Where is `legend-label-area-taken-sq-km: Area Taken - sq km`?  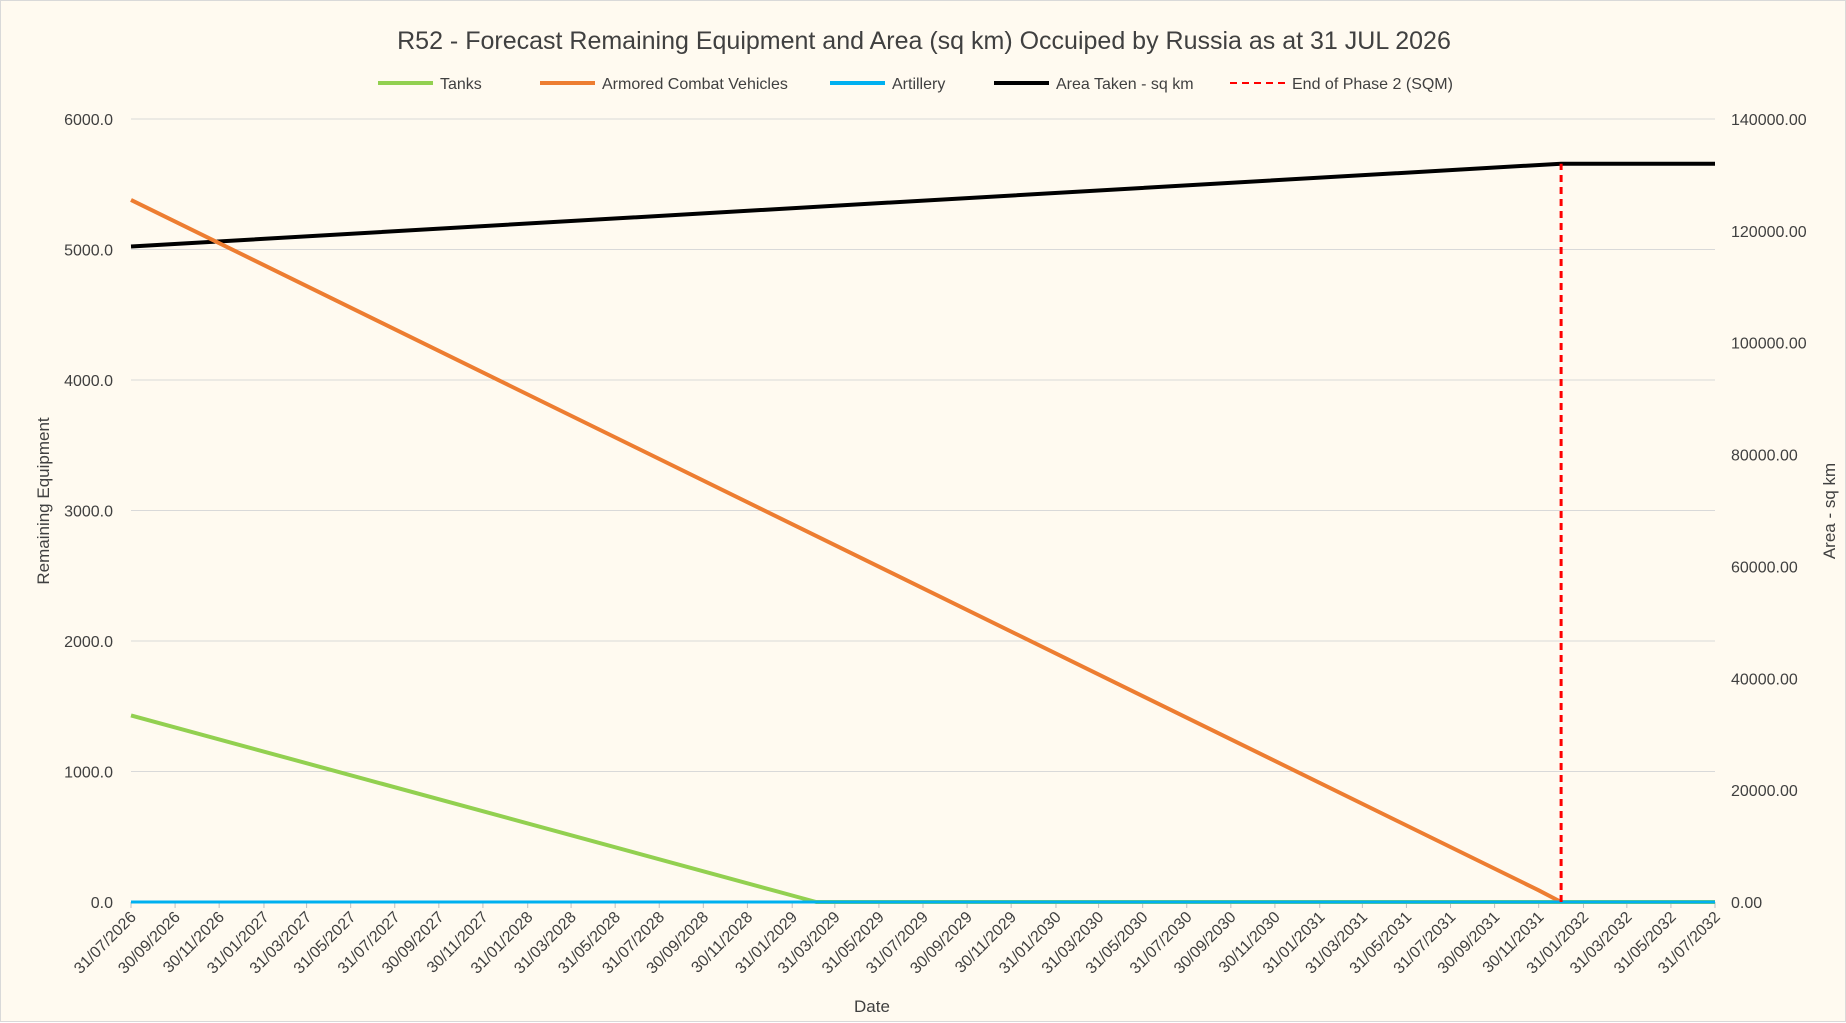
legend-label-area-taken-sq-km: Area Taken - sq km is located at coordinates (1125, 84).